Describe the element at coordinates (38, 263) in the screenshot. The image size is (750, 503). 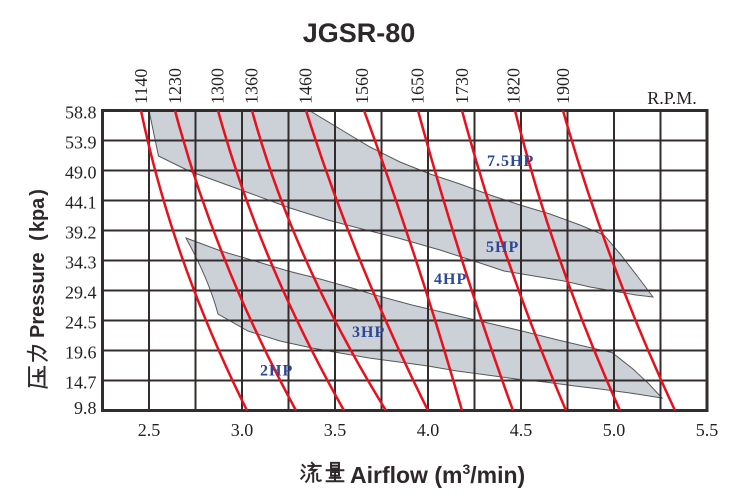
I see `svg-text: Pressure (kpa)` at that location.